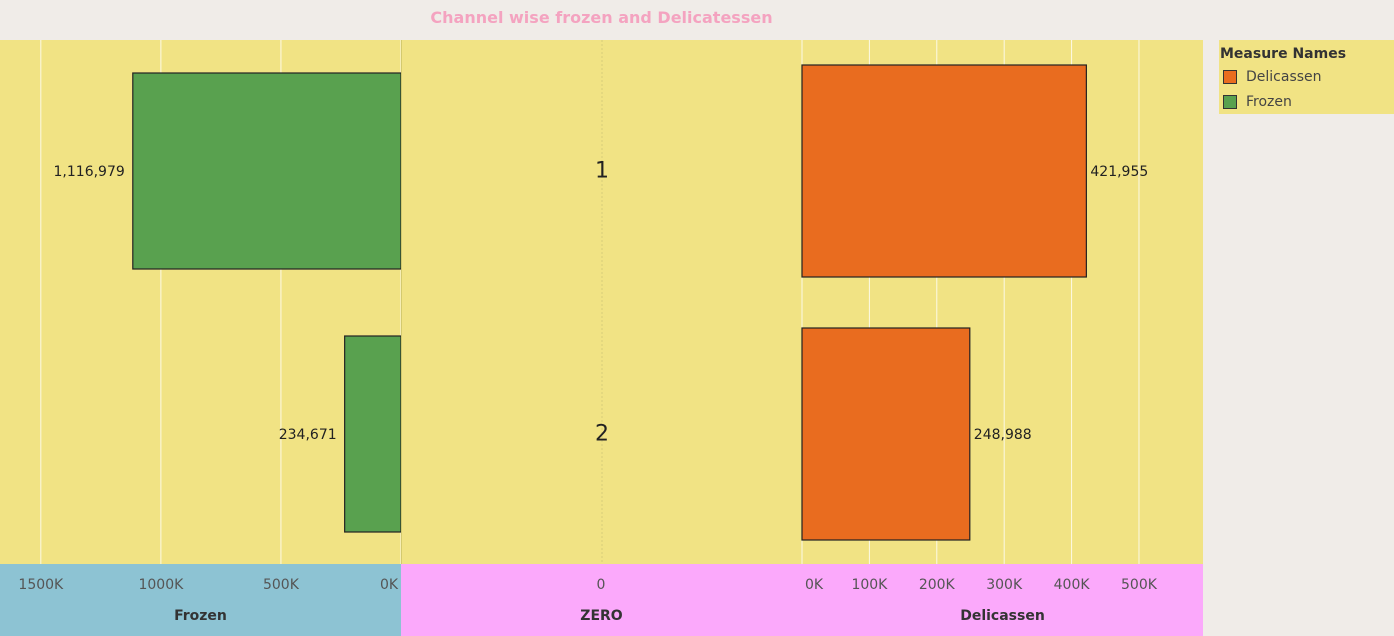 Image resolution: width=1394 pixels, height=636 pixels. I want to click on x-tick-label: 0, so click(601, 585).